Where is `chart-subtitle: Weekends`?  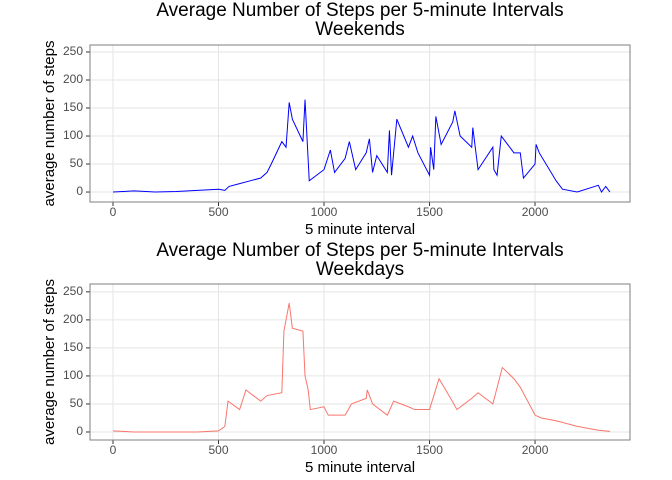 chart-subtitle: Weekends is located at coordinates (359, 29).